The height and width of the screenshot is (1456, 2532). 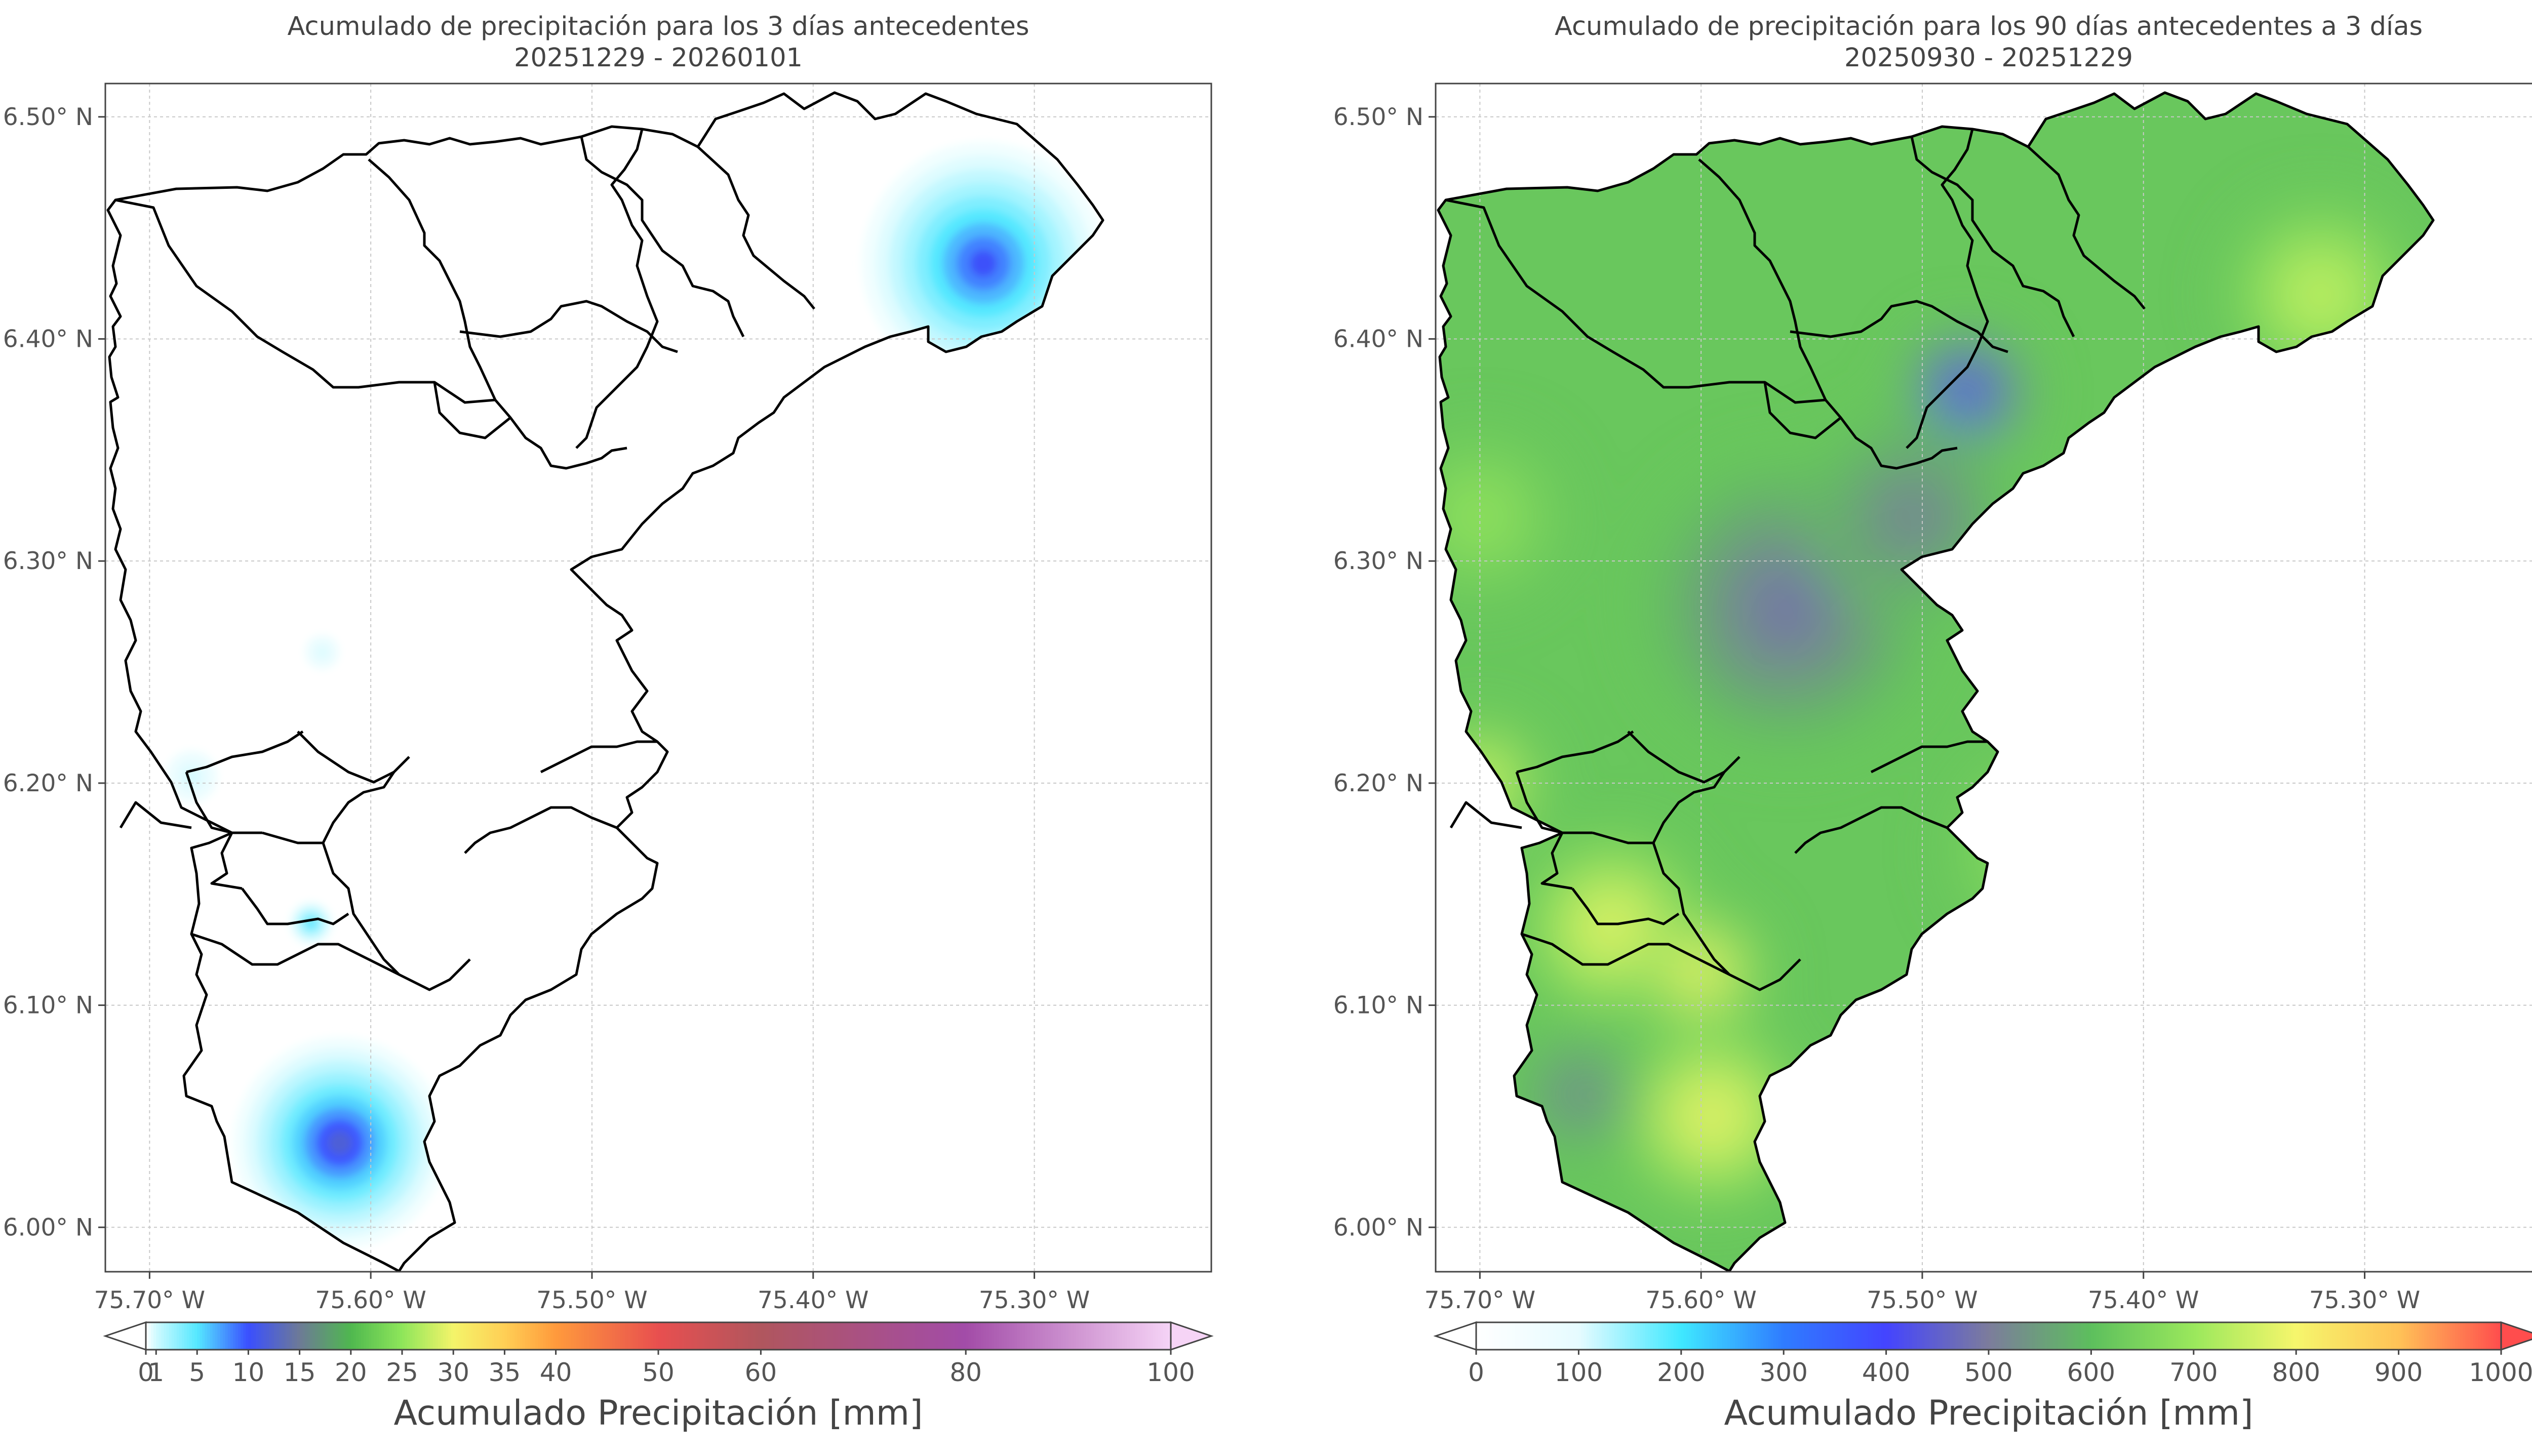 I want to click on precip-hotspot, so click(x=1712, y=1116).